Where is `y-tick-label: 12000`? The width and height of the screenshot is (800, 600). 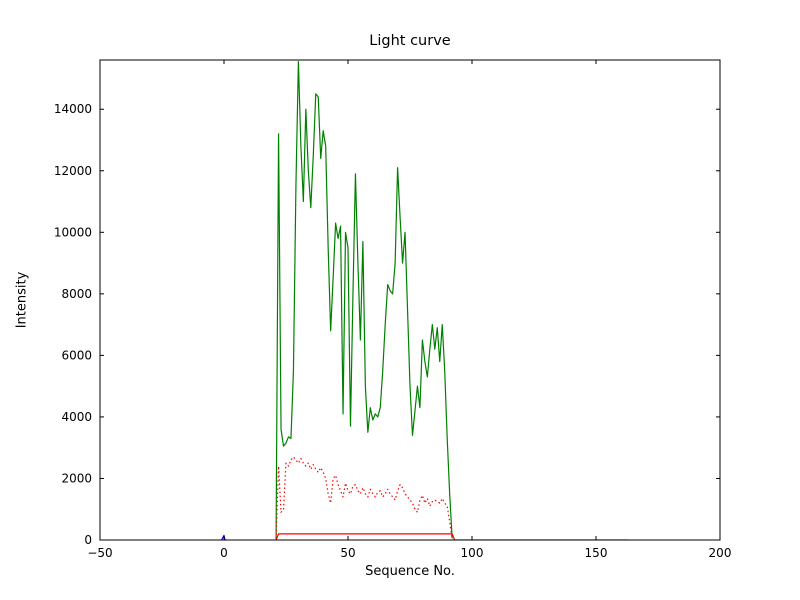 y-tick-label: 12000 is located at coordinates (73, 171).